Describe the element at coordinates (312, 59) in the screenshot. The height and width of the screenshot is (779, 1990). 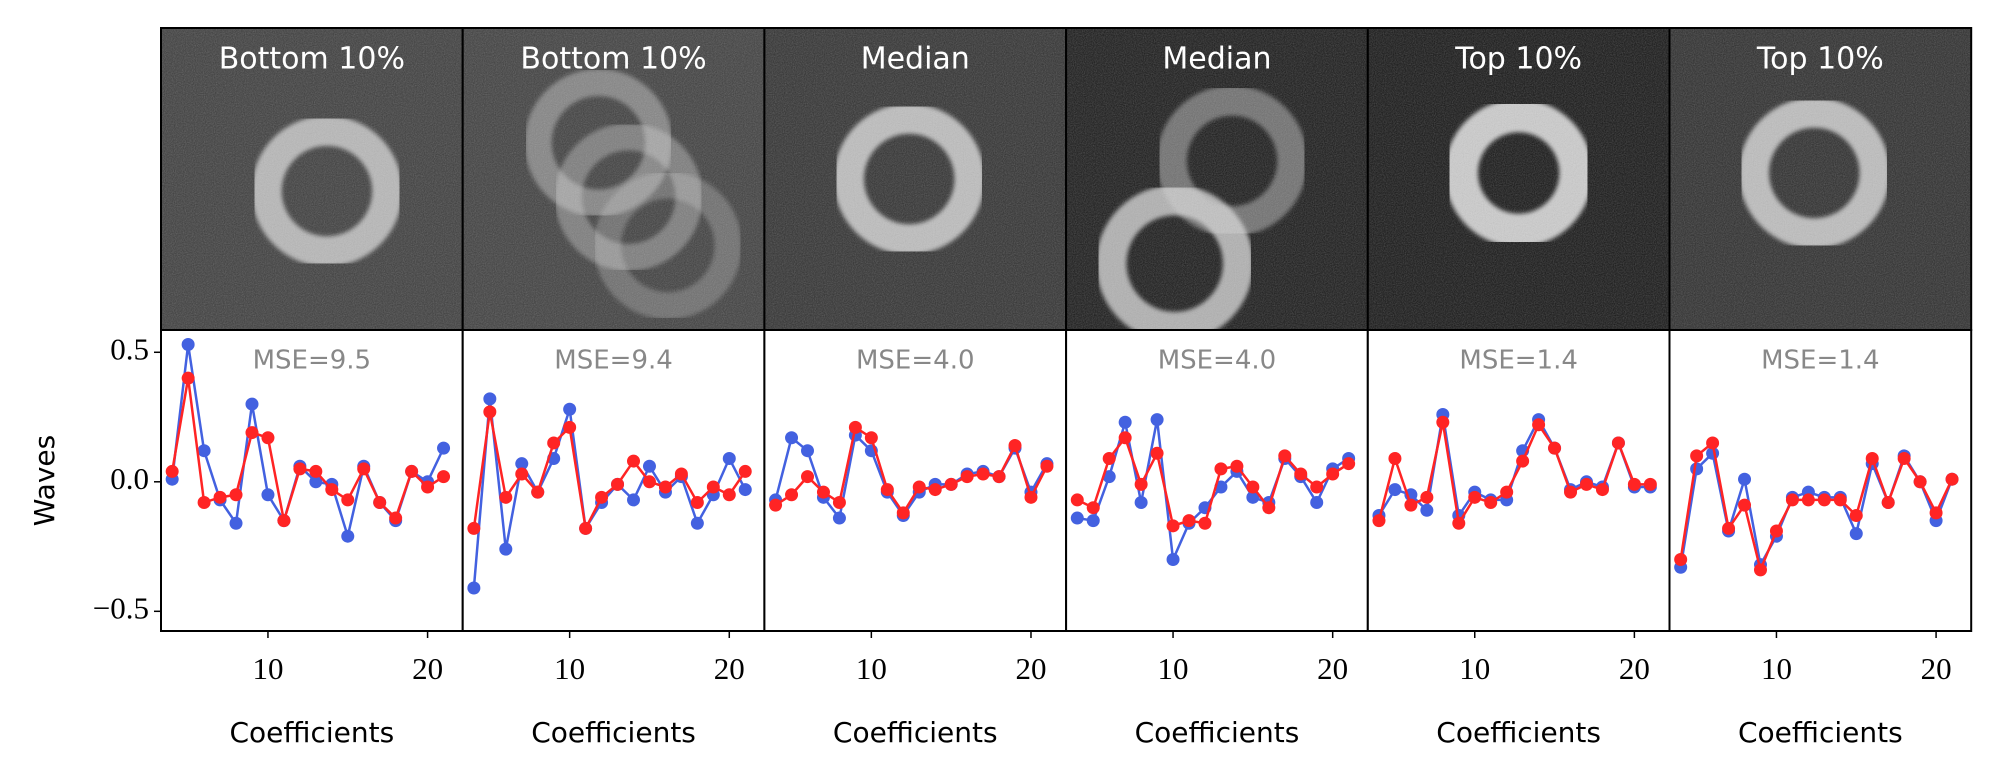
I see `panel-title: Bottom 10%` at that location.